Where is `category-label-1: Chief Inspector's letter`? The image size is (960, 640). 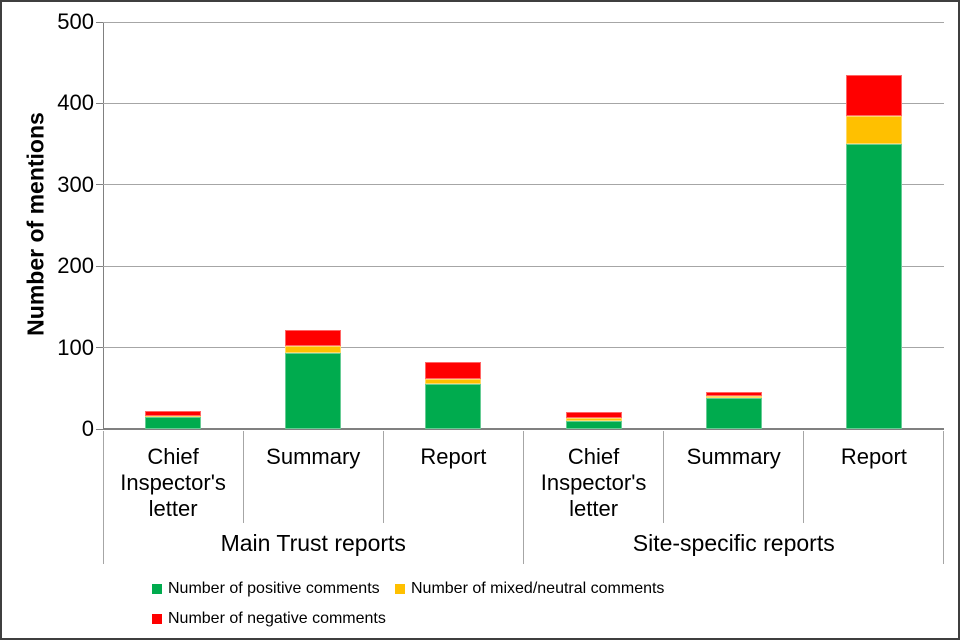 category-label-1: Chief Inspector's letter is located at coordinates (173, 482).